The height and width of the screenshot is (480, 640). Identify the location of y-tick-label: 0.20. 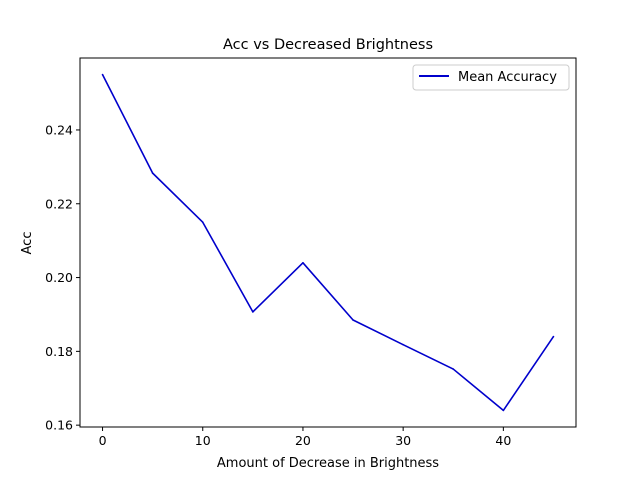
(59, 277).